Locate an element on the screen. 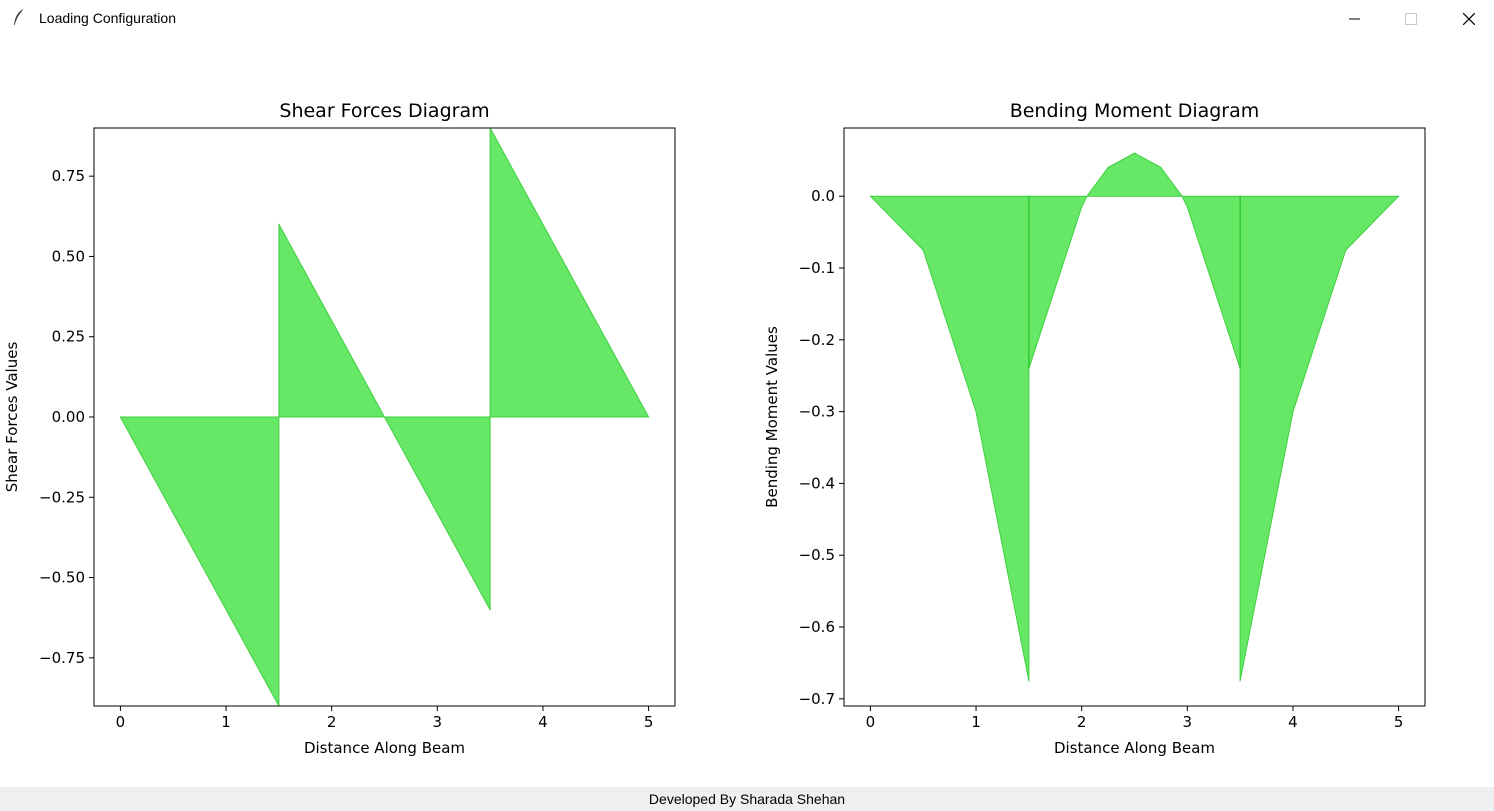 The height and width of the screenshot is (811, 1494). y-axis-label: Bending Moment Values is located at coordinates (772, 417).